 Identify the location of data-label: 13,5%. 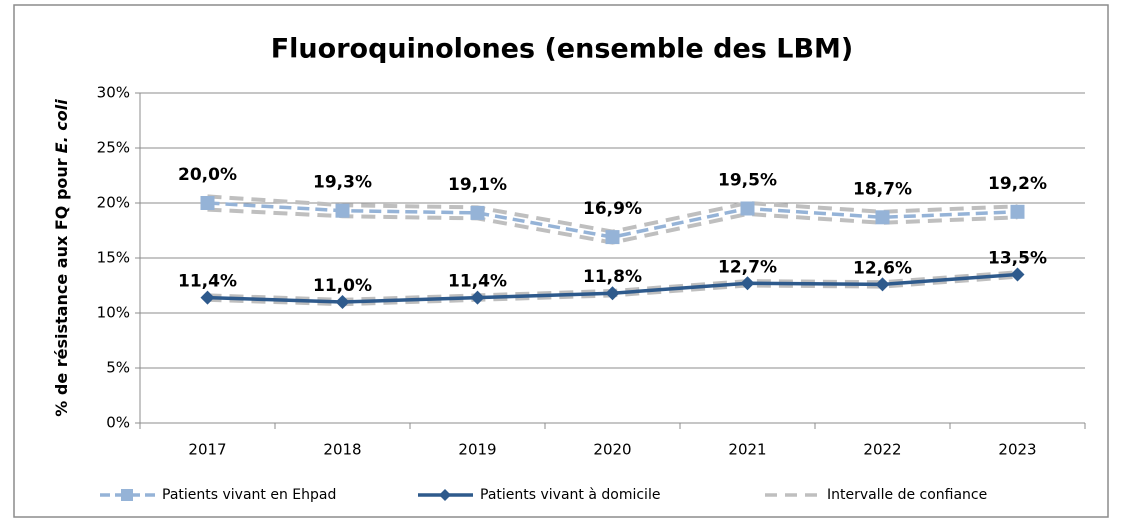
(1017, 259).